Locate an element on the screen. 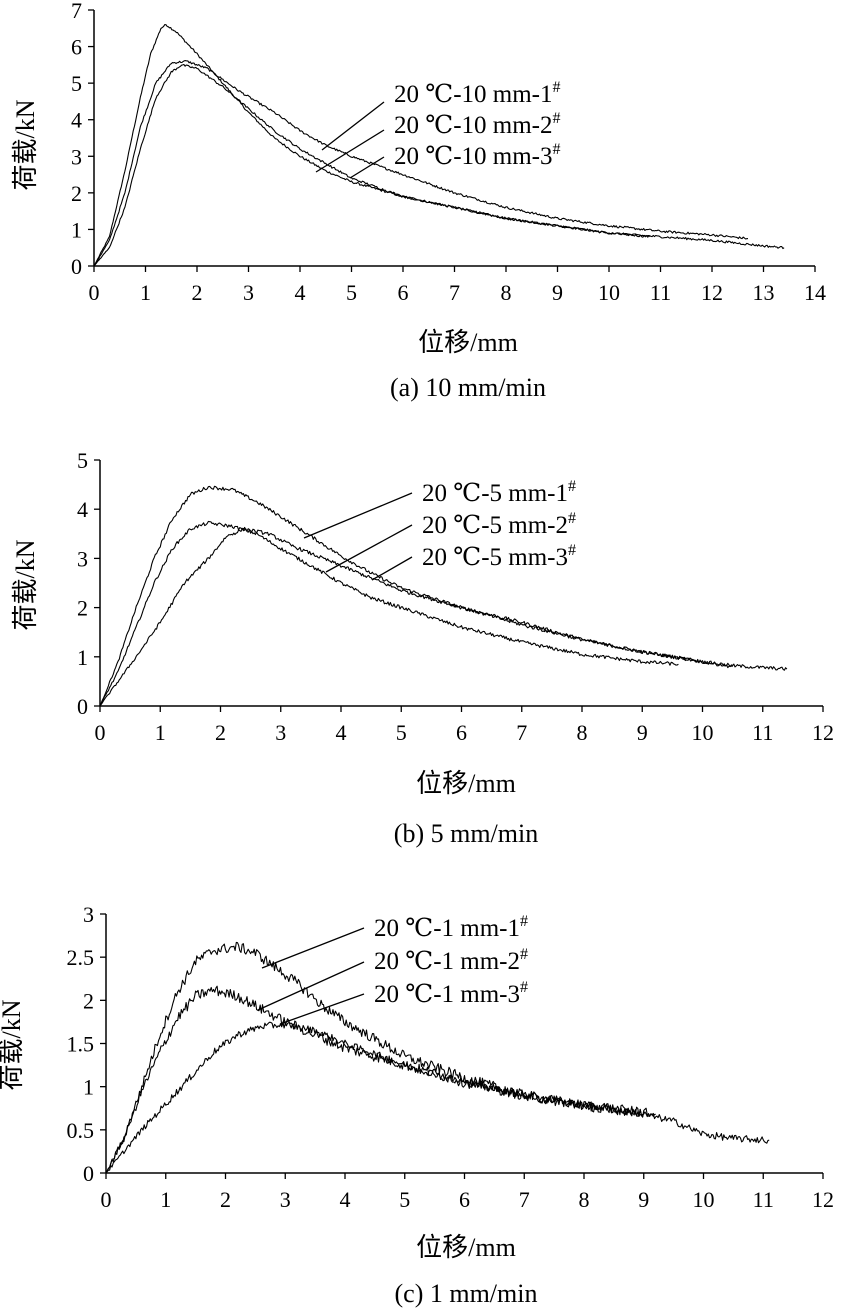 This screenshot has width=841, height=1312. legend-label: 20 ℃-5 mm-1# is located at coordinates (499, 492).